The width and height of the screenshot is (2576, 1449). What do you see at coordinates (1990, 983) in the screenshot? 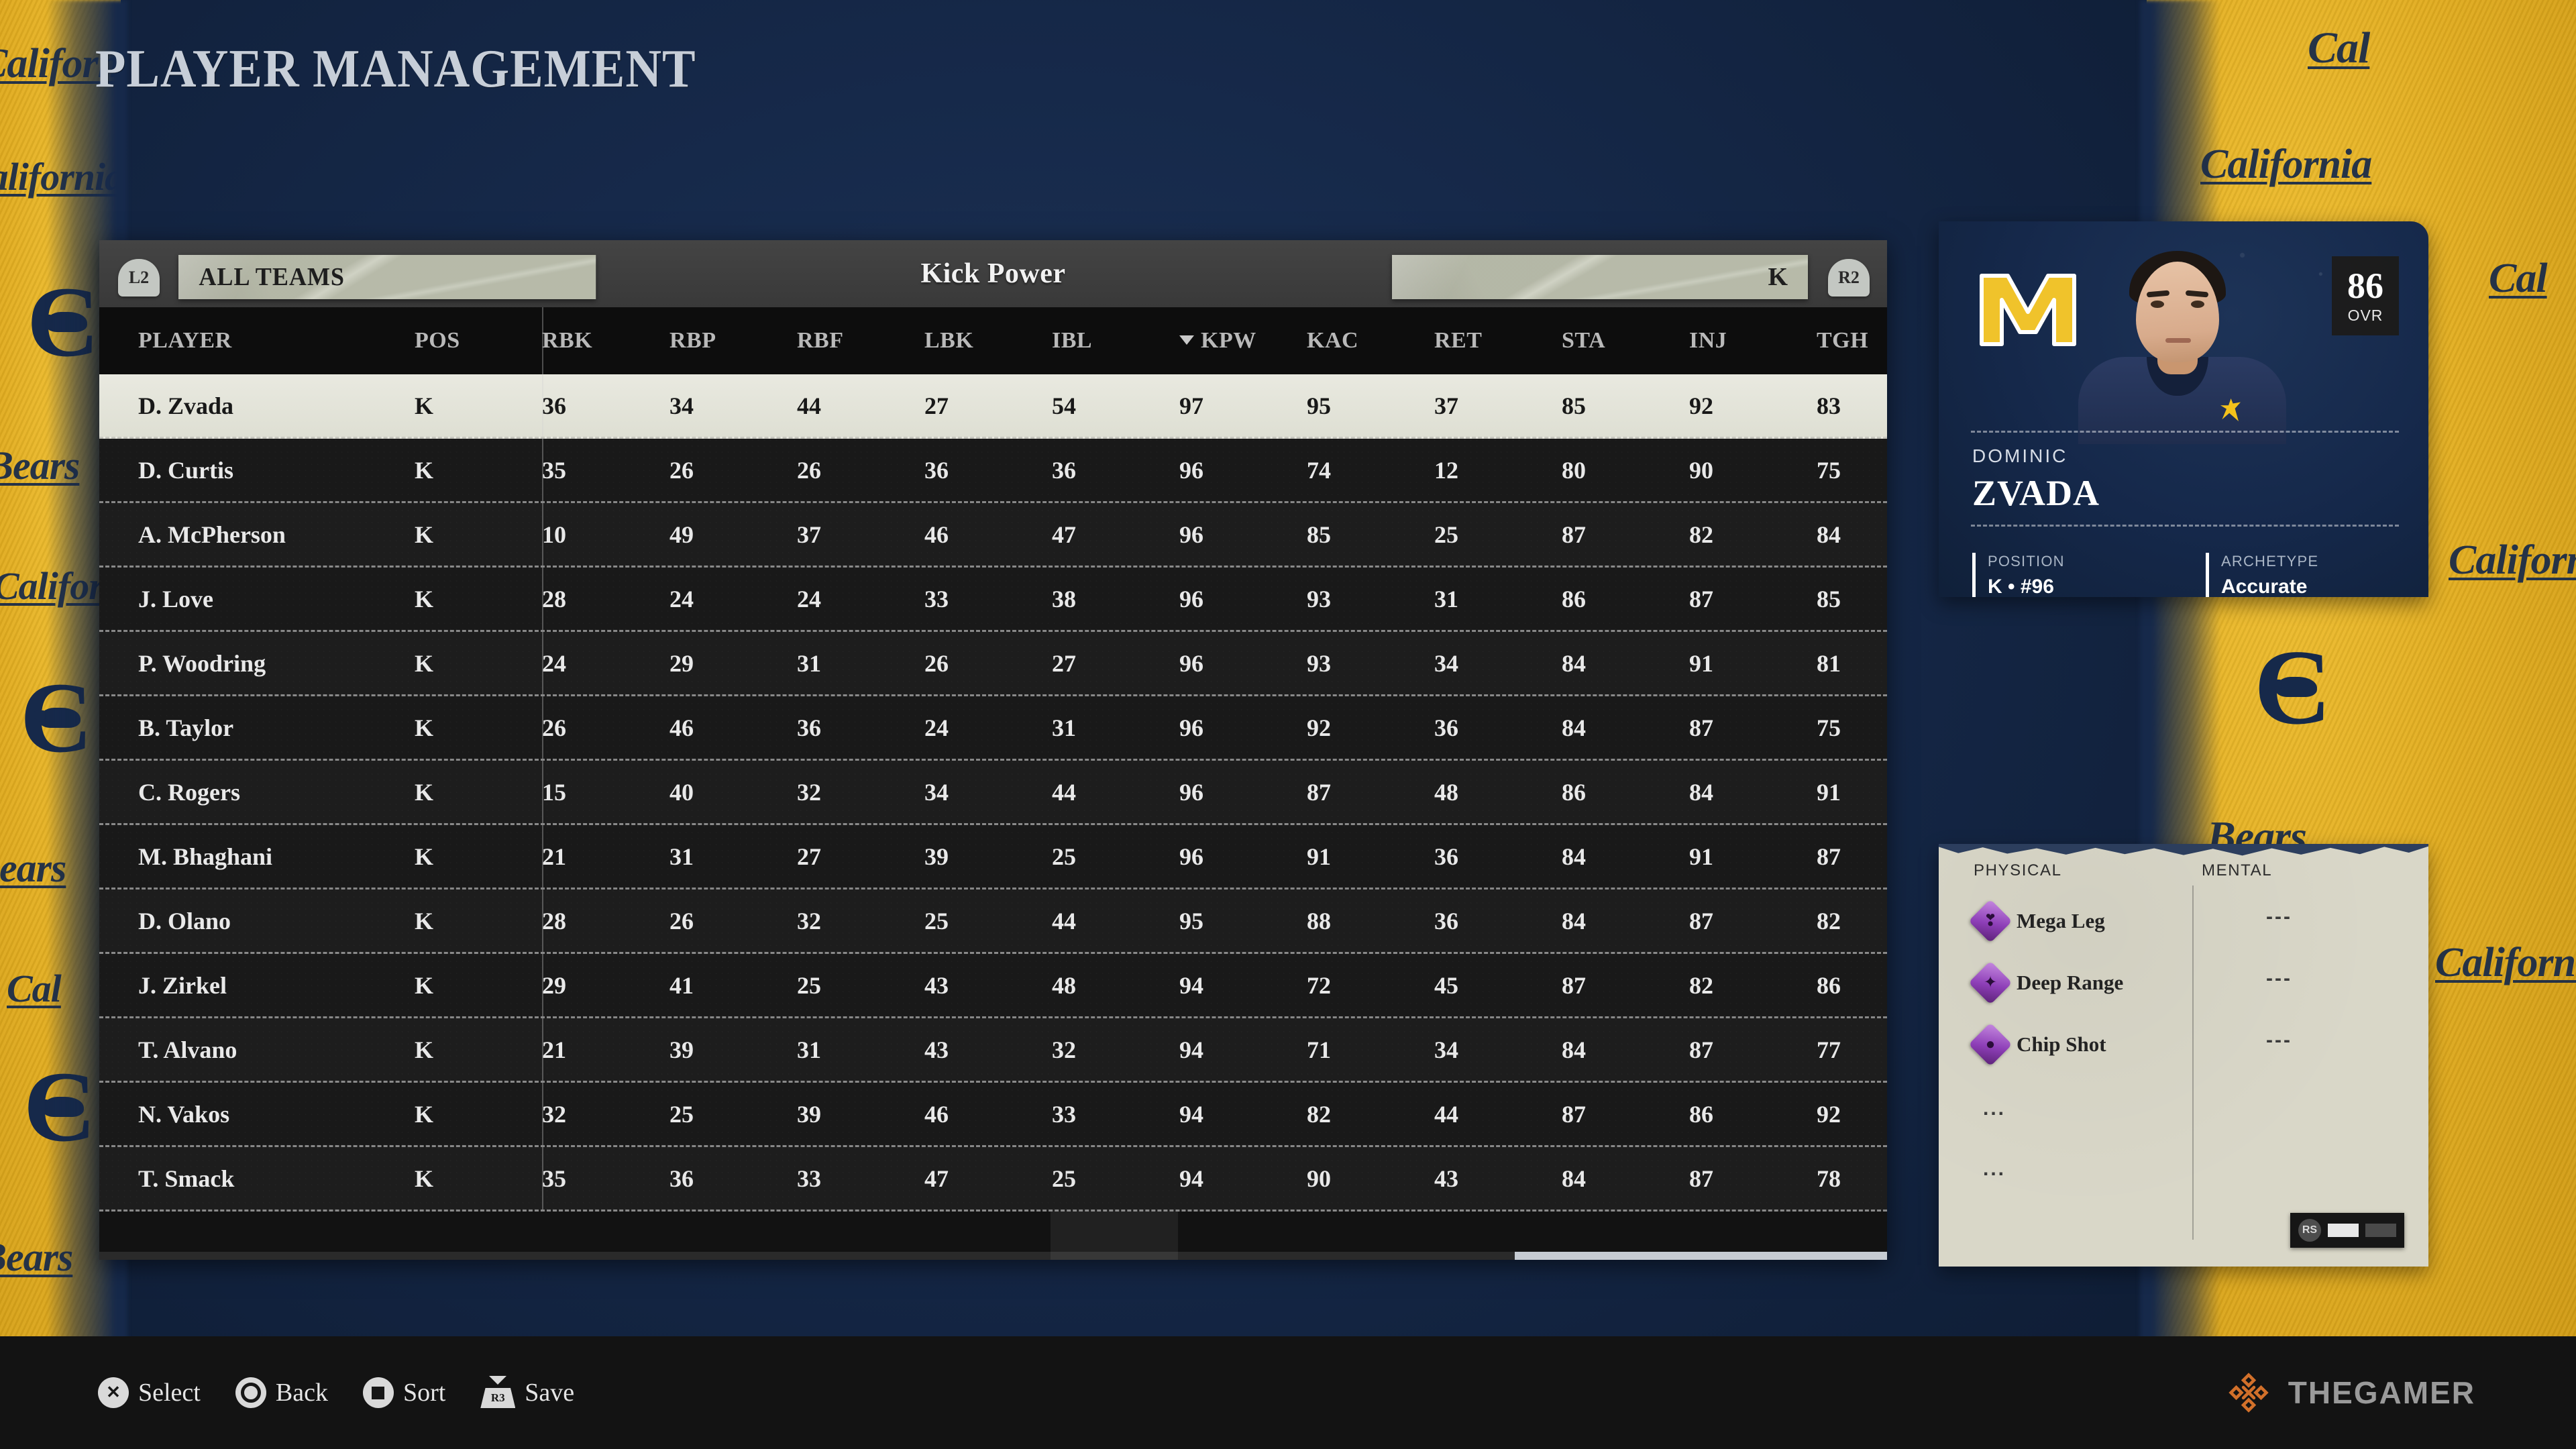
I see `ability-badge-icon: ✦` at bounding box center [1990, 983].